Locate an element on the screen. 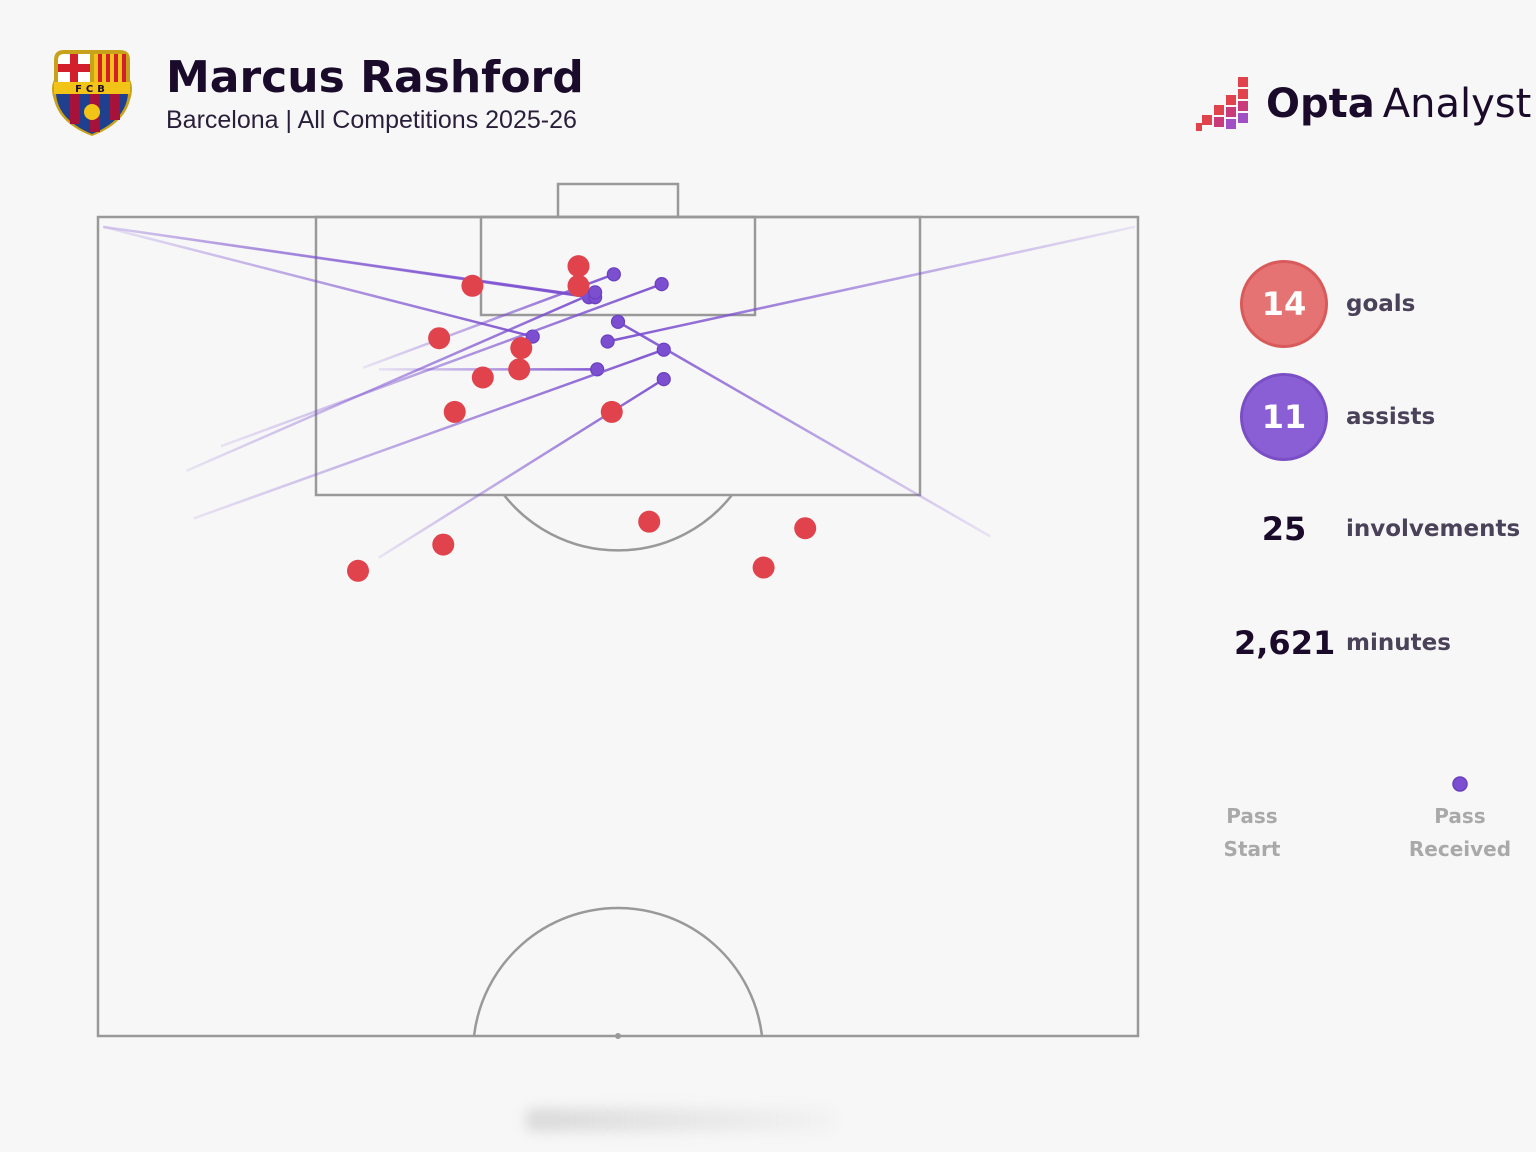 Image resolution: width=1536 pixels, height=1152 pixels. penalty-box is located at coordinates (618, 356).